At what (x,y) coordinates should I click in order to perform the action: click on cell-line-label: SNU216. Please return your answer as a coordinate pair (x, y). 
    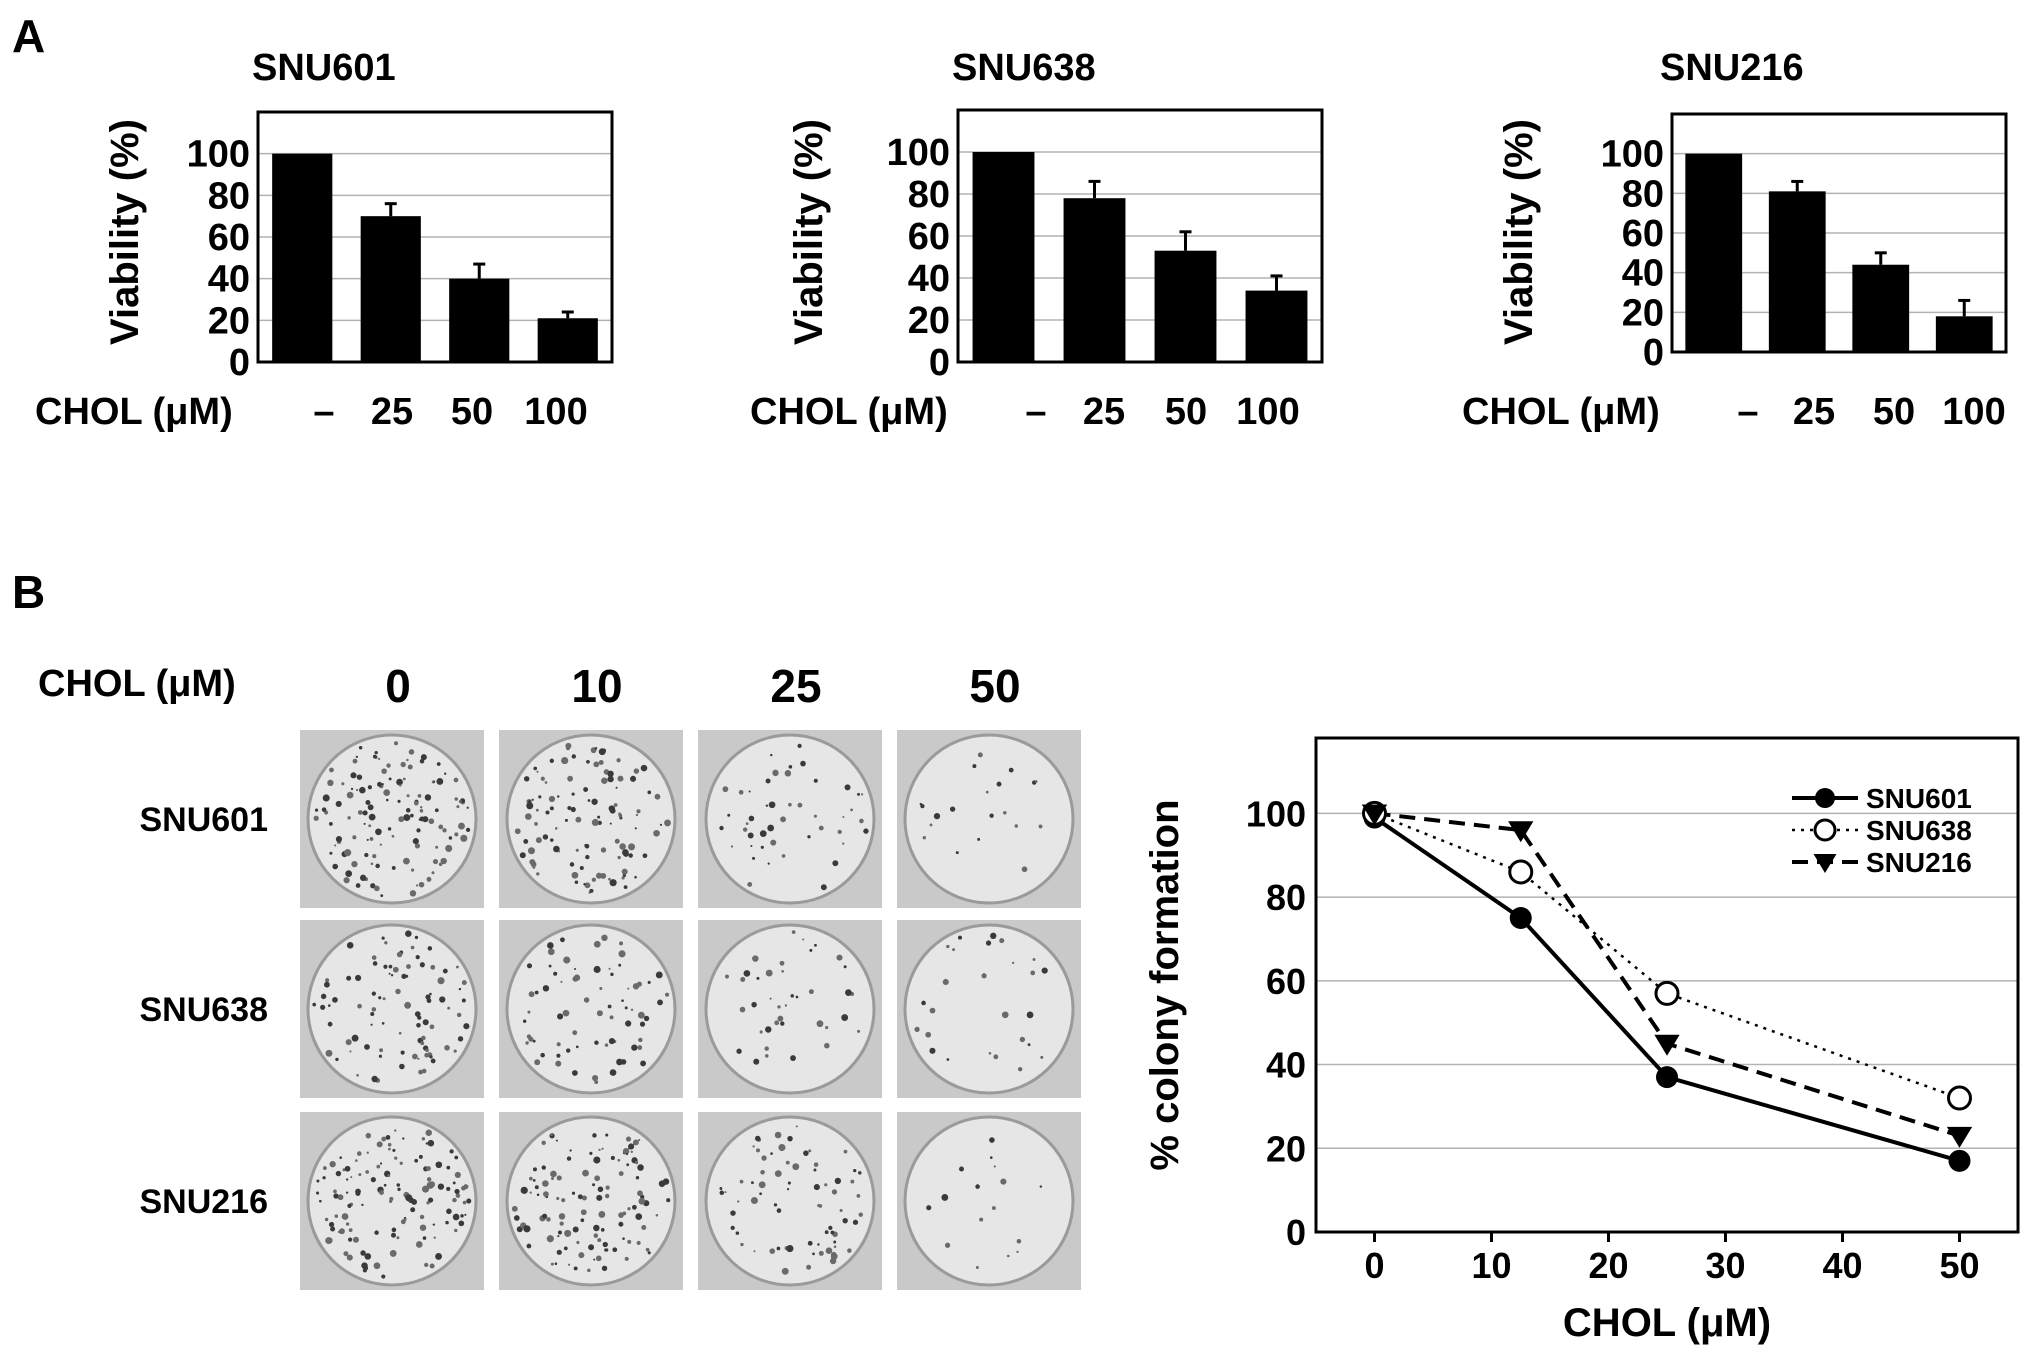
    Looking at the image, I should click on (203, 1202).